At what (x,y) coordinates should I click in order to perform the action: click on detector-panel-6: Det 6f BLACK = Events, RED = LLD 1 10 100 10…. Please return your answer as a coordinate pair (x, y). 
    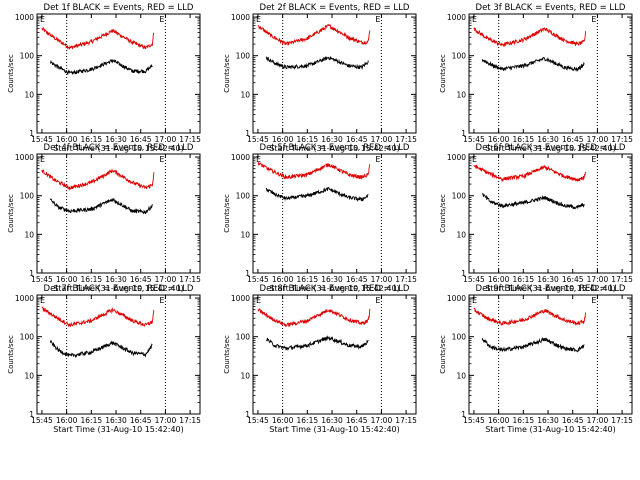
    Looking at the image, I should click on (536, 218).